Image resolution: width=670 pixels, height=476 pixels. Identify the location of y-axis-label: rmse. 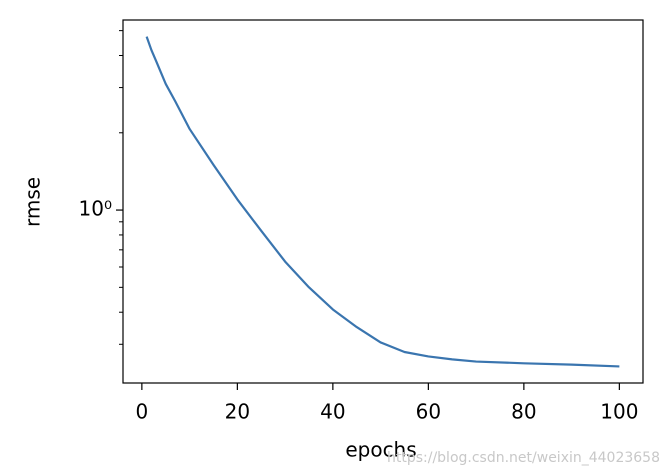
(33, 202).